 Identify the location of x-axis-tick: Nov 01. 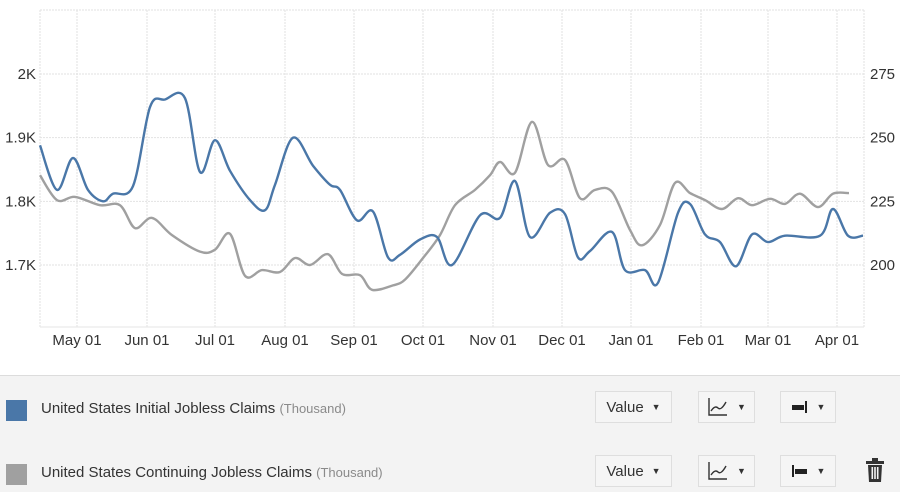
(493, 340).